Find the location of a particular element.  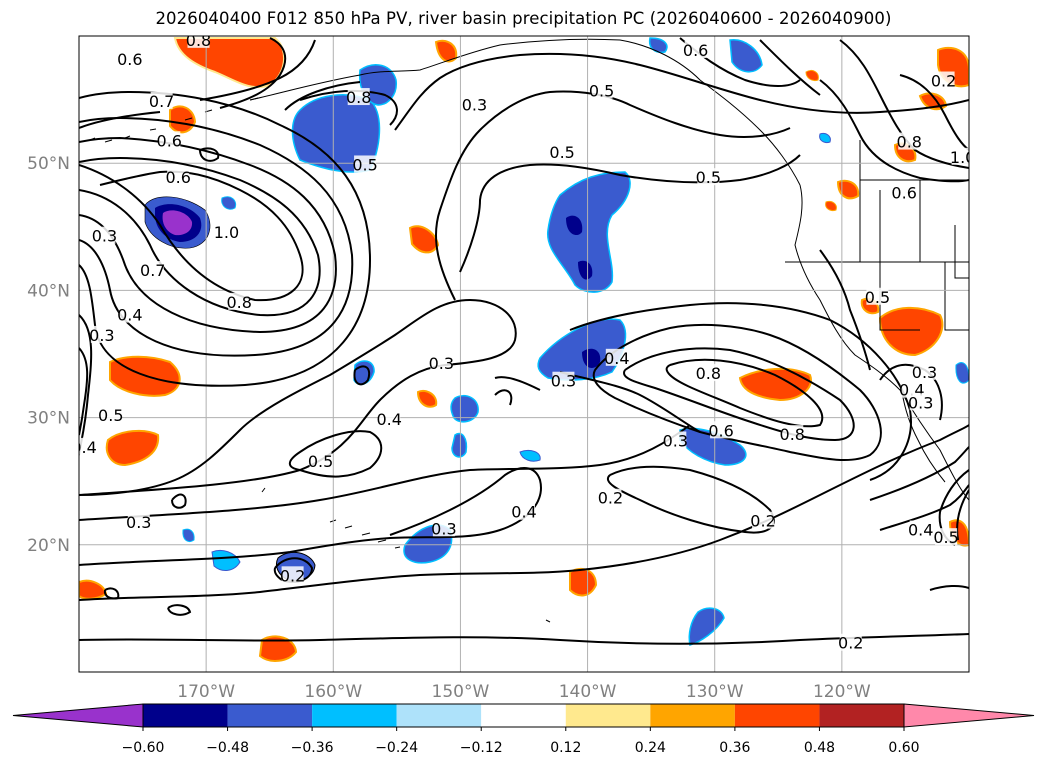

colorbar-tick-label: −0.48 is located at coordinates (227, 748).